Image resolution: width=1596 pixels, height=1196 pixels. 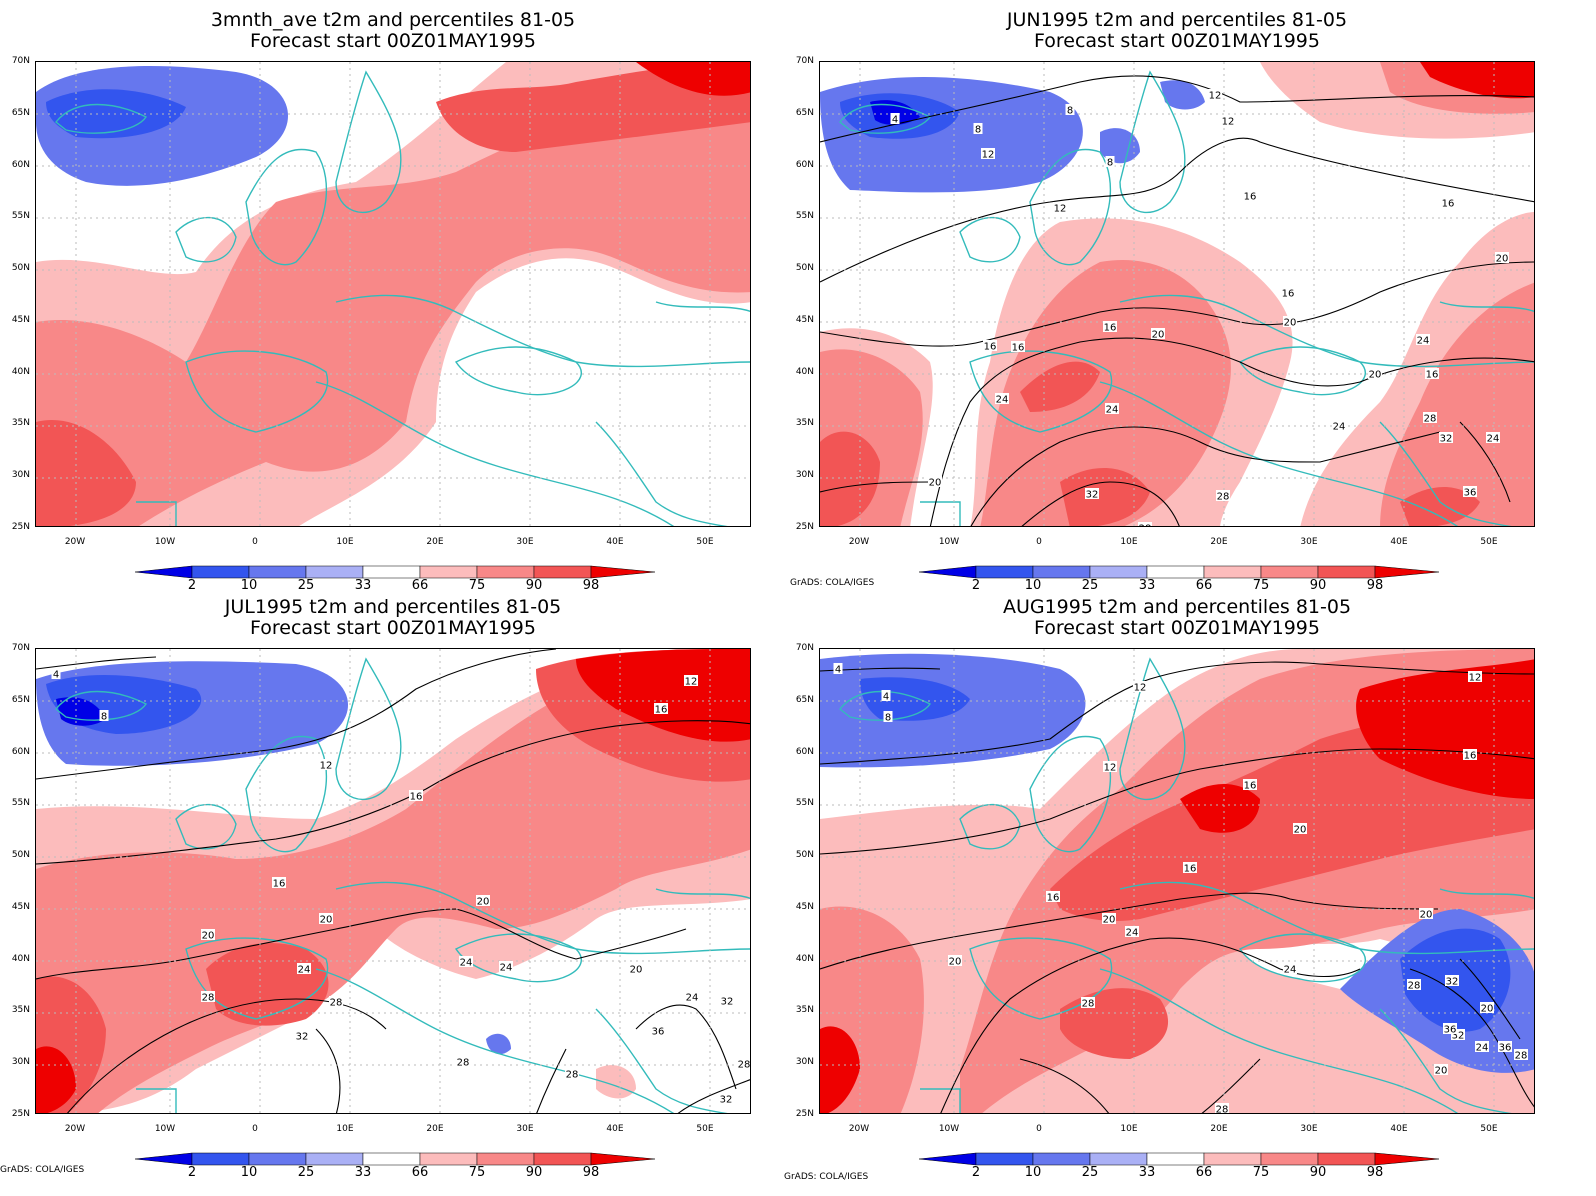 I want to click on colorbar-label: 90, so click(x=534, y=585).